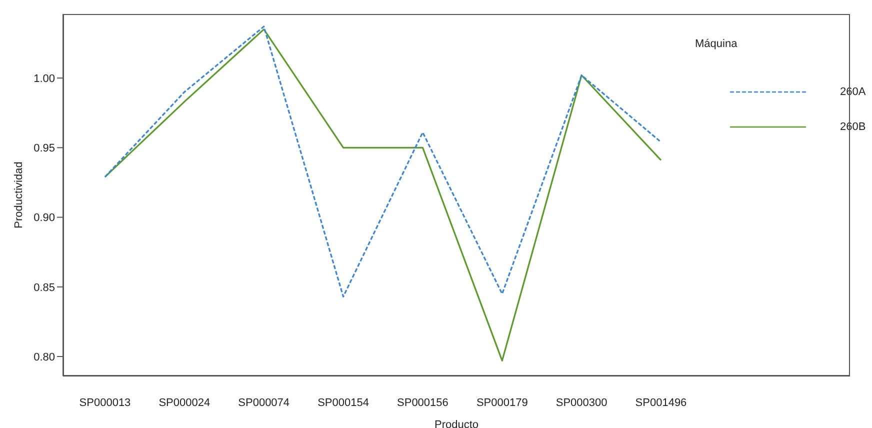 The image size is (872, 428). I want to click on y-tick-label: 1.00, so click(44, 78).